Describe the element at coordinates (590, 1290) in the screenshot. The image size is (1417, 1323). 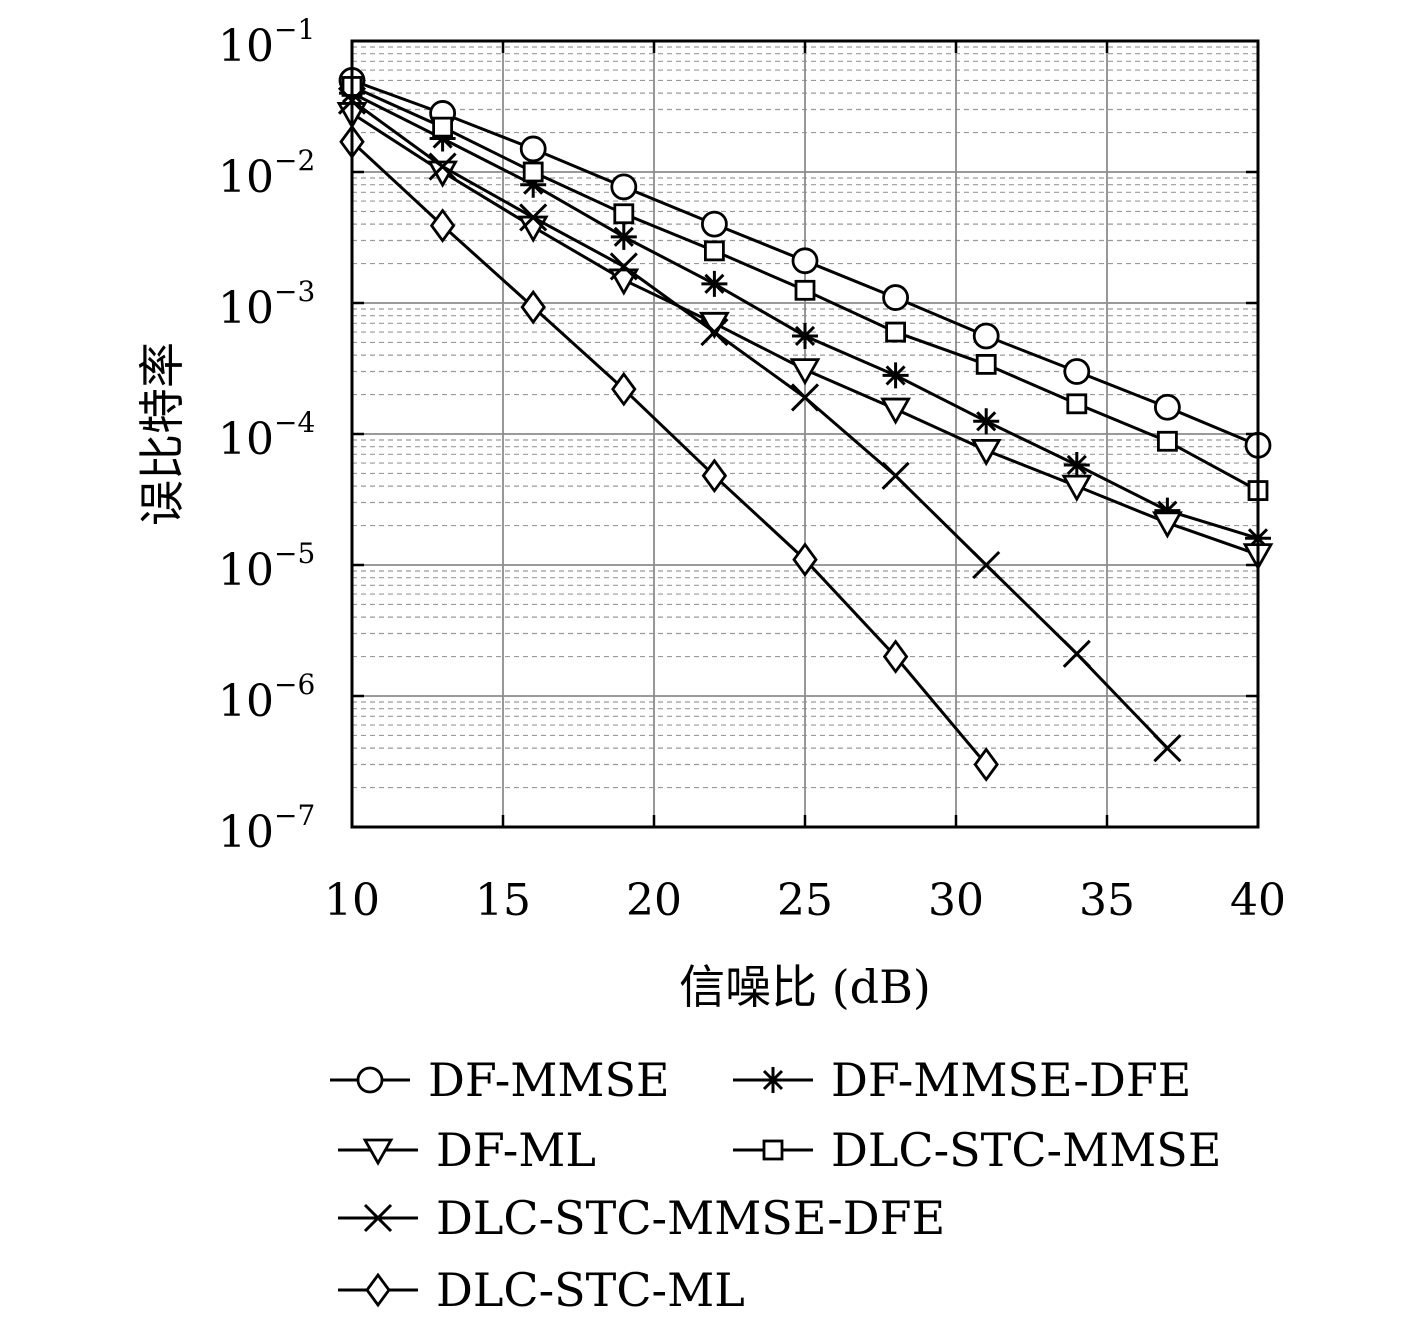
I see `legend-label: DLC-STC-ML` at that location.